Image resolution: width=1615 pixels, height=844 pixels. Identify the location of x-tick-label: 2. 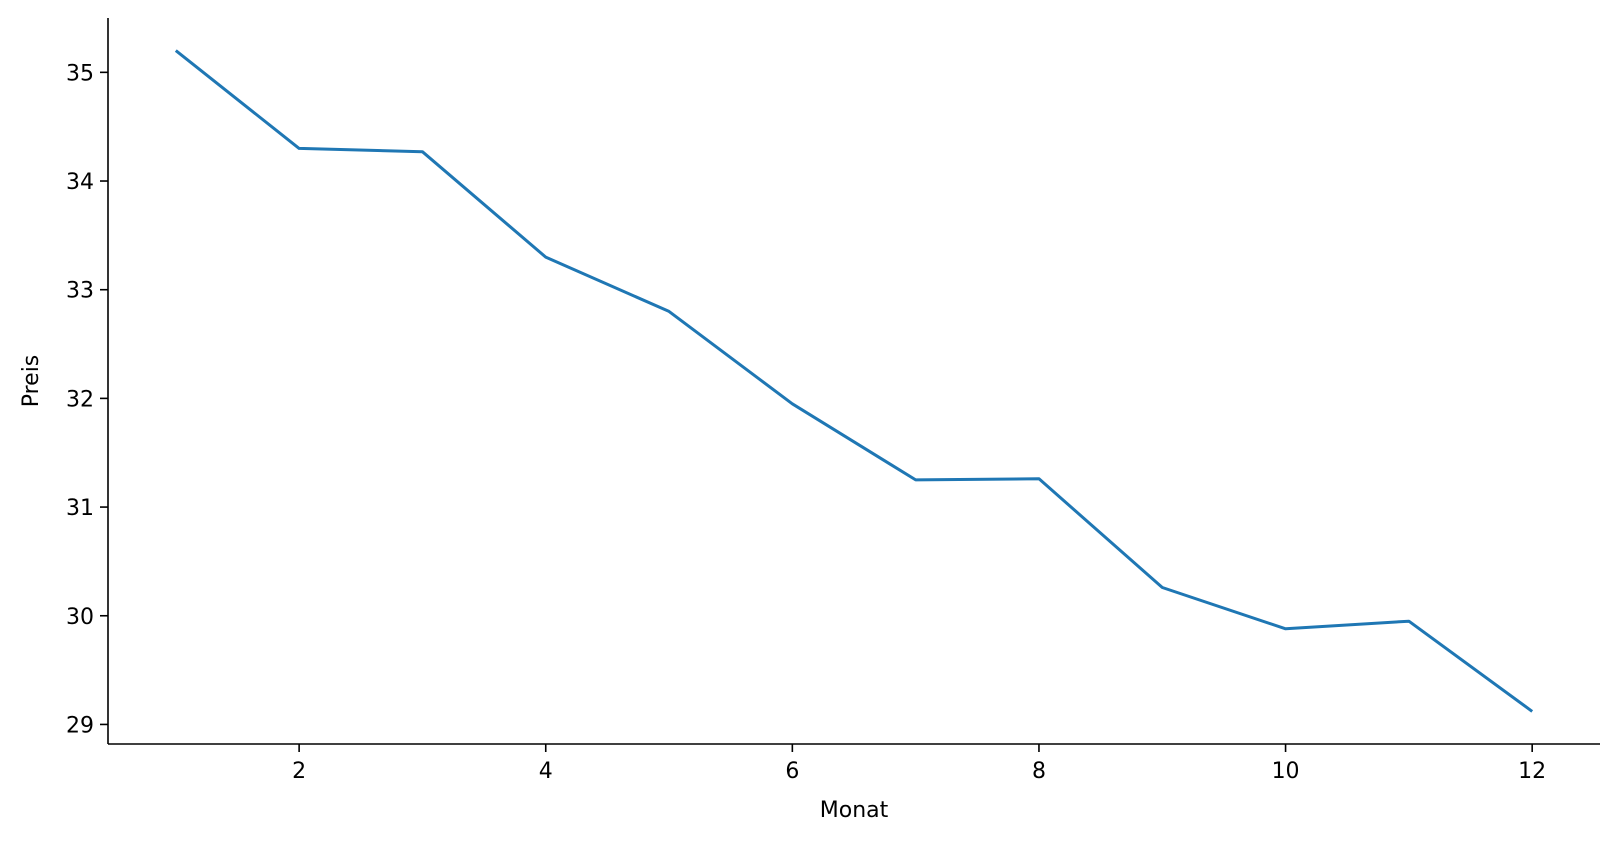
(299, 771).